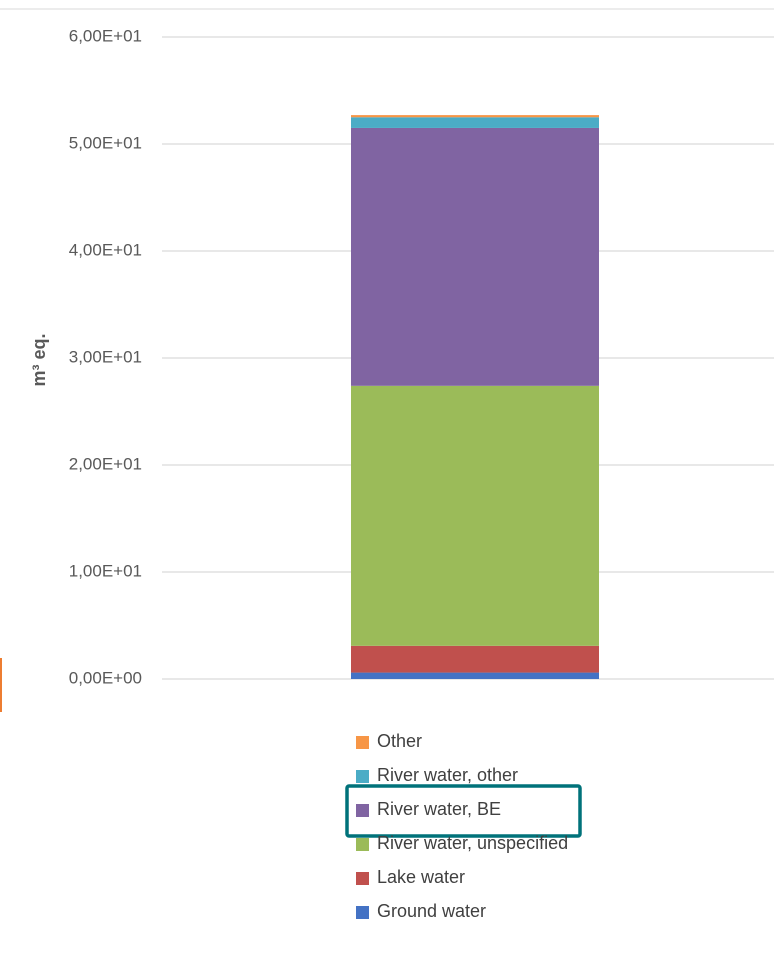  What do you see at coordinates (39, 359) in the screenshot?
I see `y-axis-title: m³ eq.` at bounding box center [39, 359].